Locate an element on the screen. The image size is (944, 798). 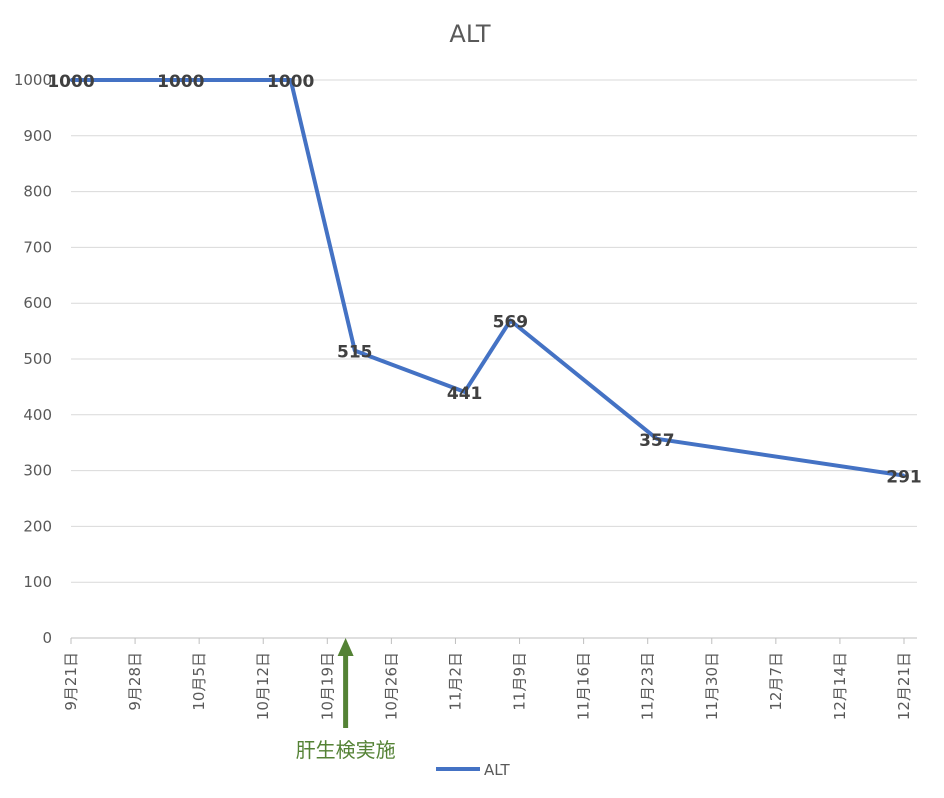
y-tick-label: 100 is located at coordinates (37, 582).